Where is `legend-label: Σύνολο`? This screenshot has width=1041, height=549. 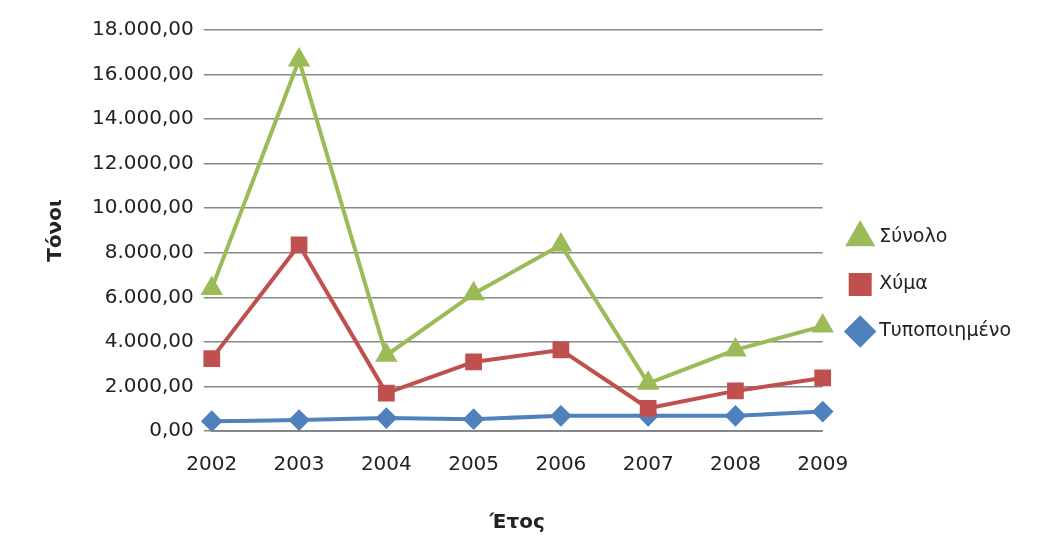
legend-label: Σύνολο is located at coordinates (913, 235).